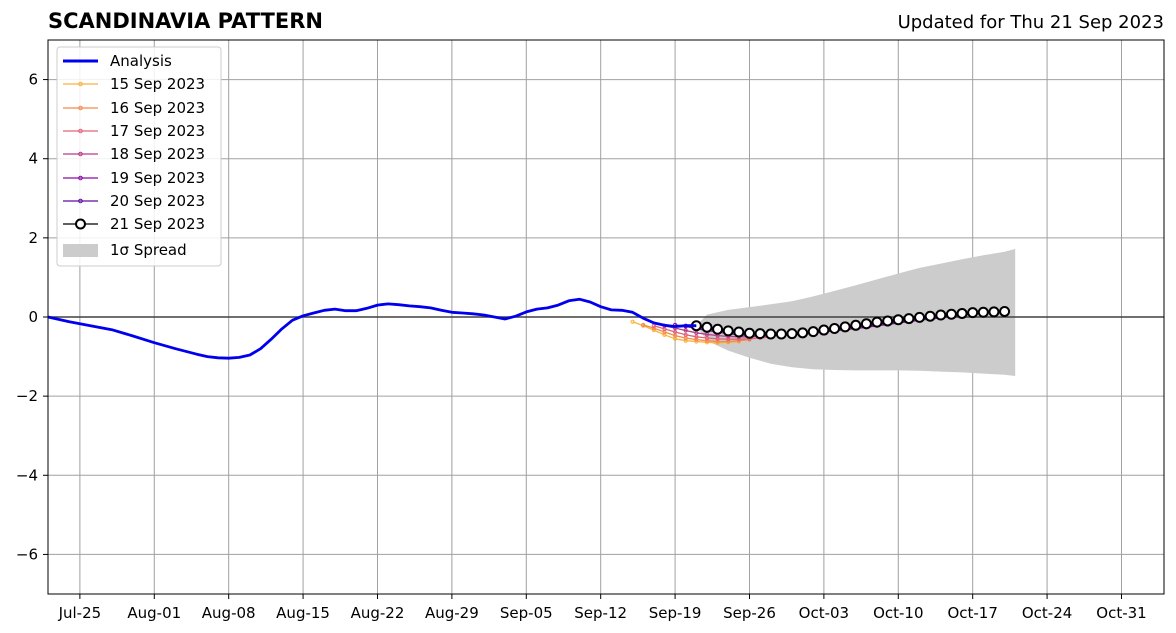 The width and height of the screenshot is (1176, 633). Describe the element at coordinates (675, 613) in the screenshot. I see `x-tick-label: Sep-19` at that location.